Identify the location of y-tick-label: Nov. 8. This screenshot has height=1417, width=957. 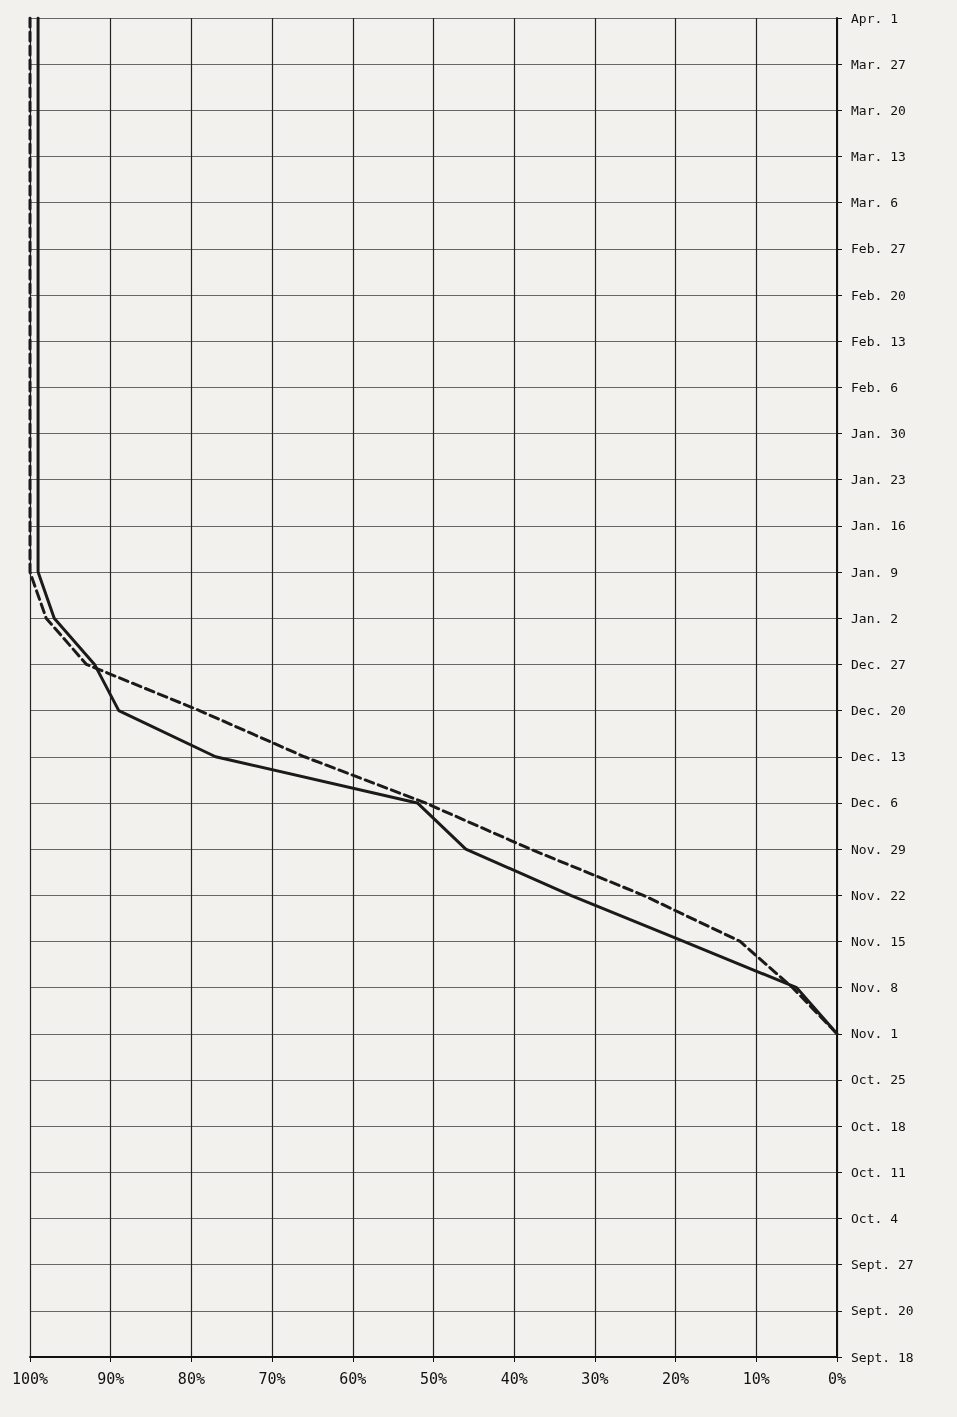
(874, 988).